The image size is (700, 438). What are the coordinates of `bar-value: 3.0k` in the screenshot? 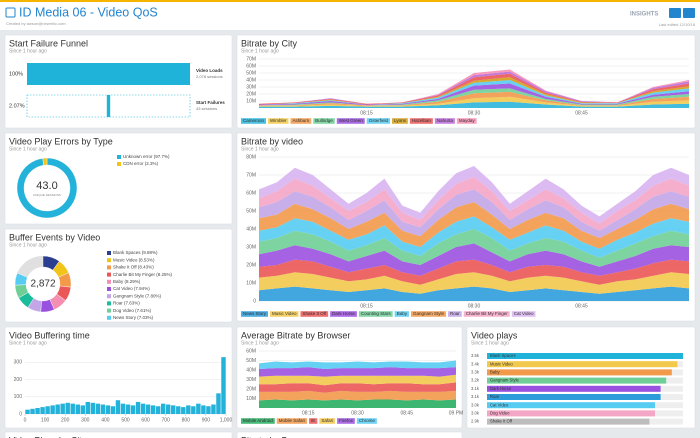 It's located at (475, 404).